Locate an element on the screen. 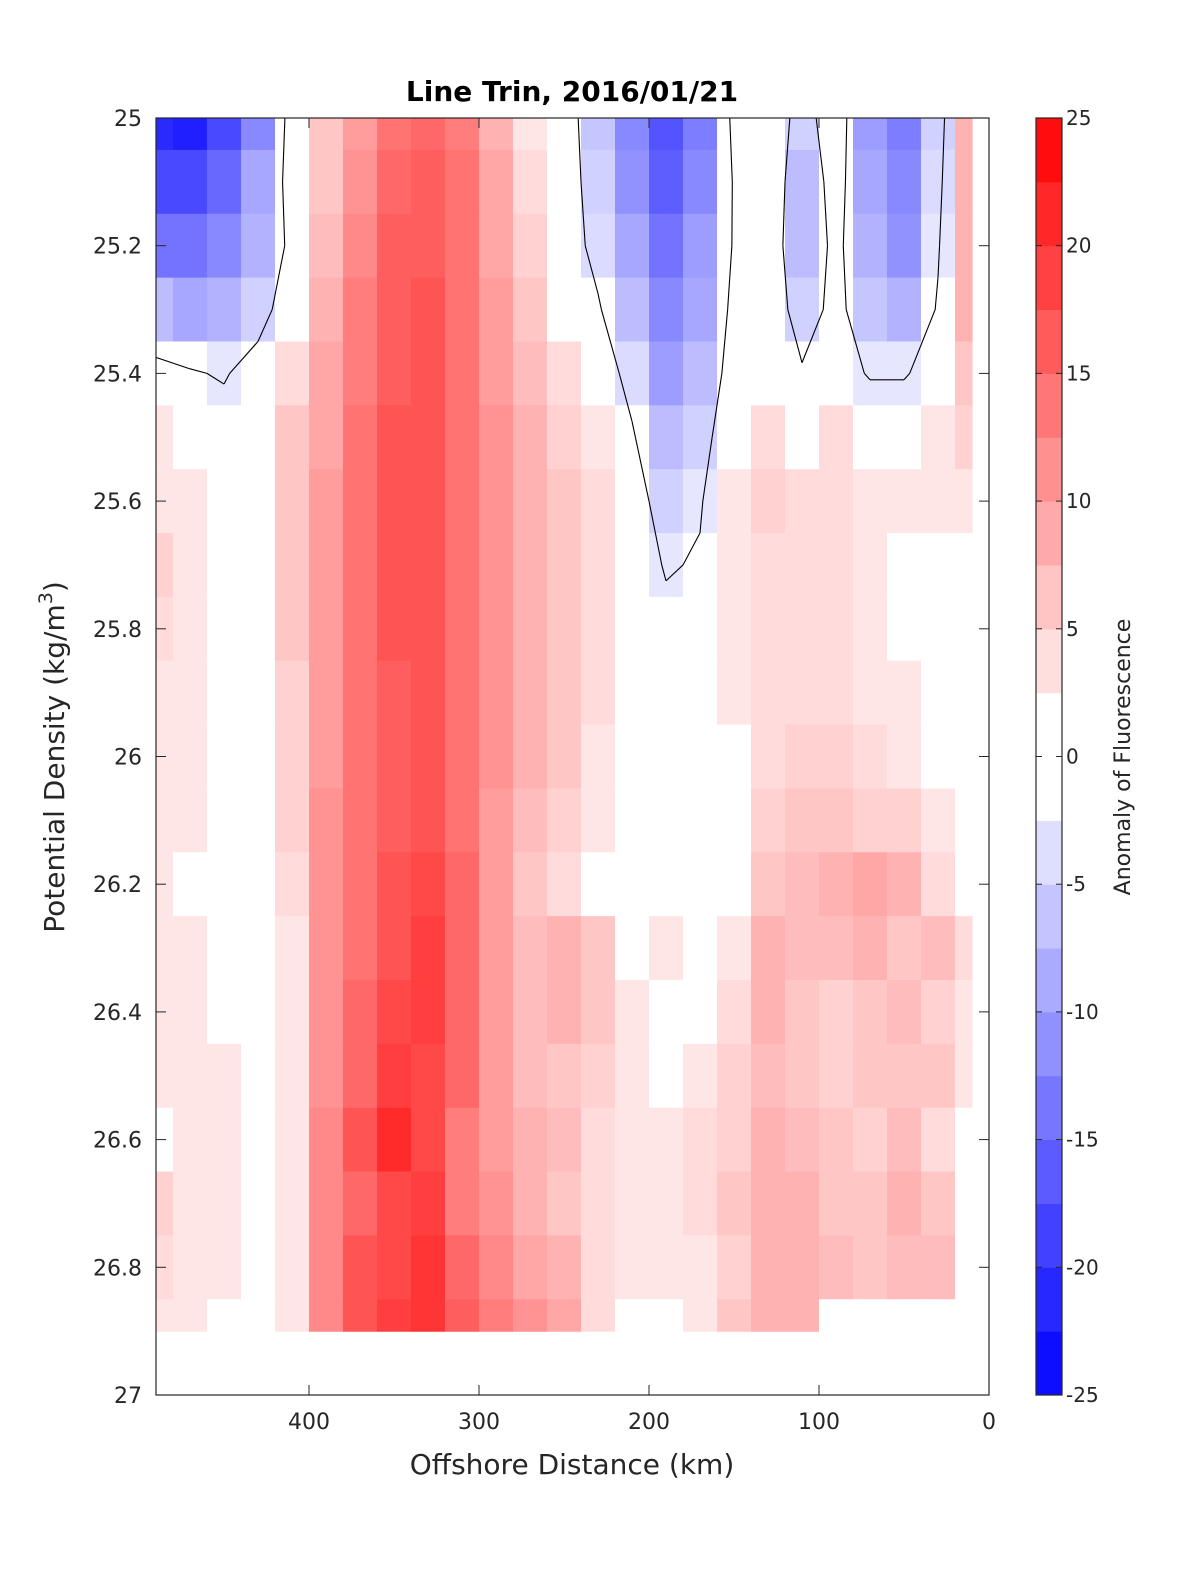  colorbar-tick-label: -25 is located at coordinates (1082, 1395).